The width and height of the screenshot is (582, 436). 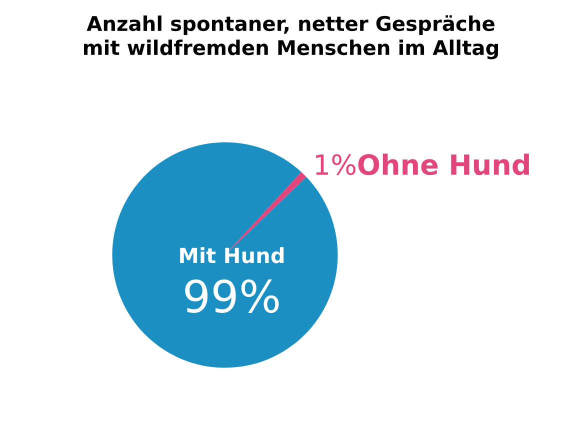 I want to click on slice-label: Ohne Hund, so click(x=443, y=165).